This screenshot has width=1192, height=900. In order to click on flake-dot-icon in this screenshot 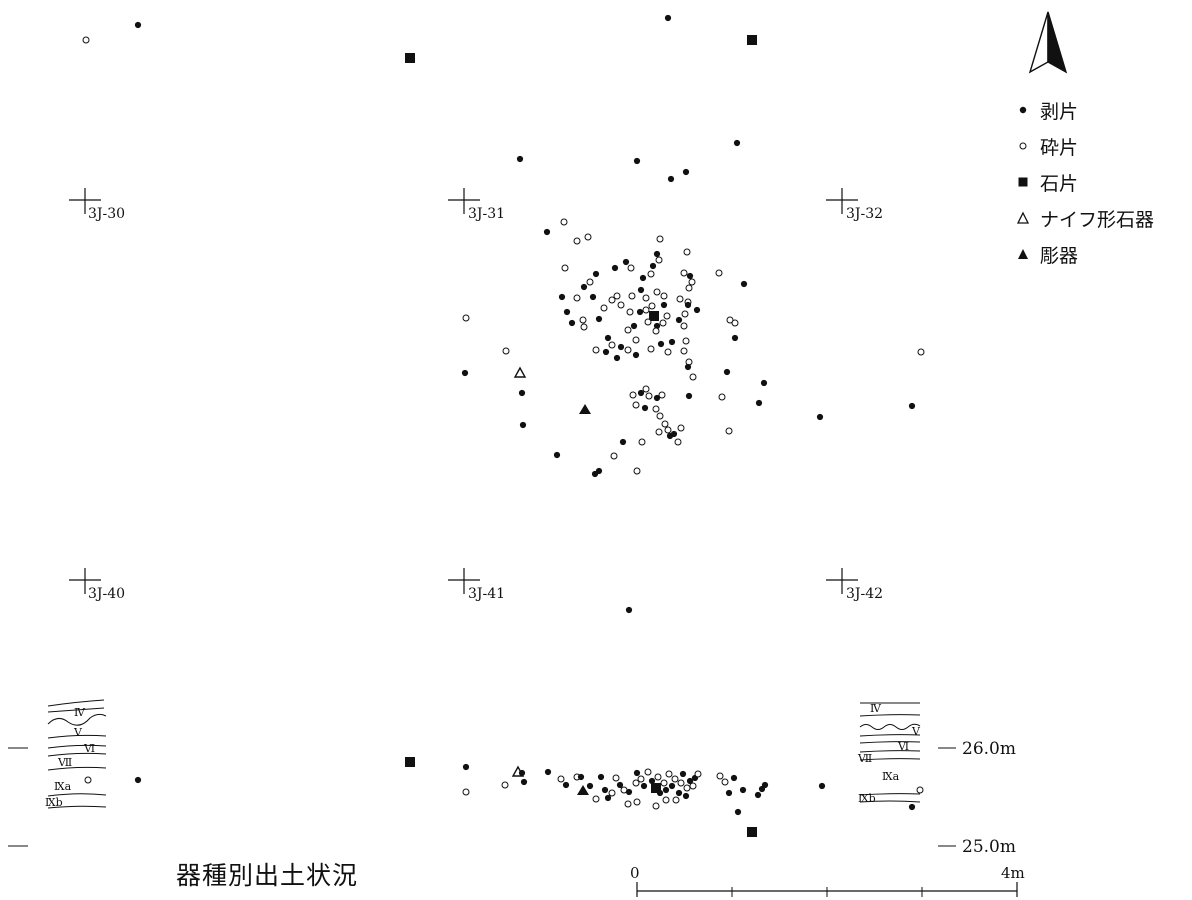, I will do `click(1023, 110)`.